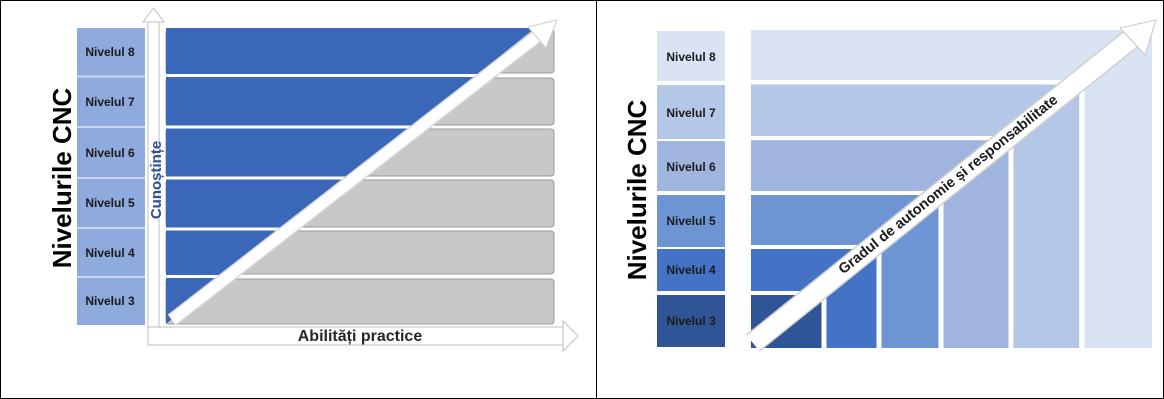  Describe the element at coordinates (110, 153) in the screenshot. I see `left-level-6-label: Nivelul 6` at that location.